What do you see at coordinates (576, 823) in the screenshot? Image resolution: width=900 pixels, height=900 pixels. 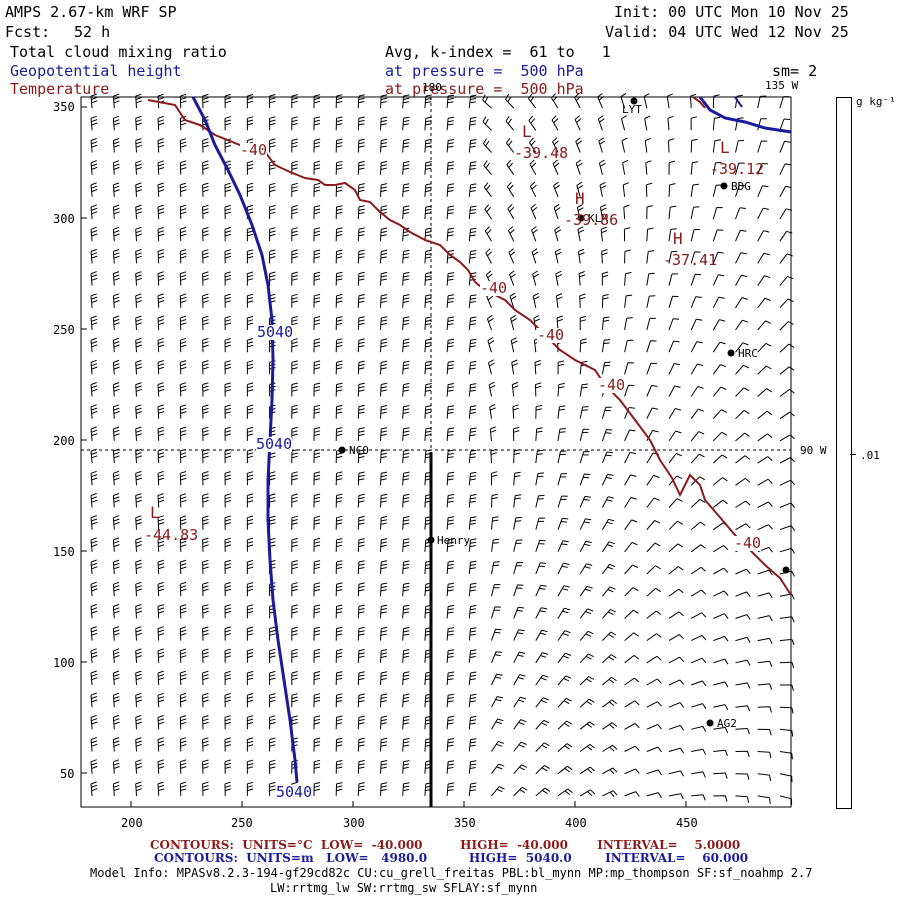 I see `x-tick-400: 400` at bounding box center [576, 823].